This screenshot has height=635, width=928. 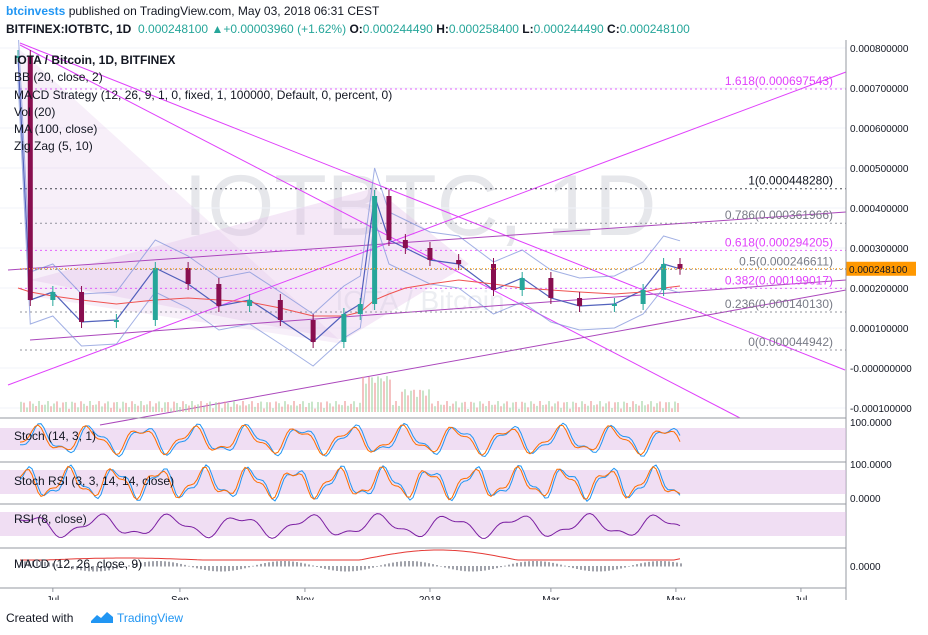 I want to click on legend-bb: BB (20, close, 2), so click(x=58, y=77).